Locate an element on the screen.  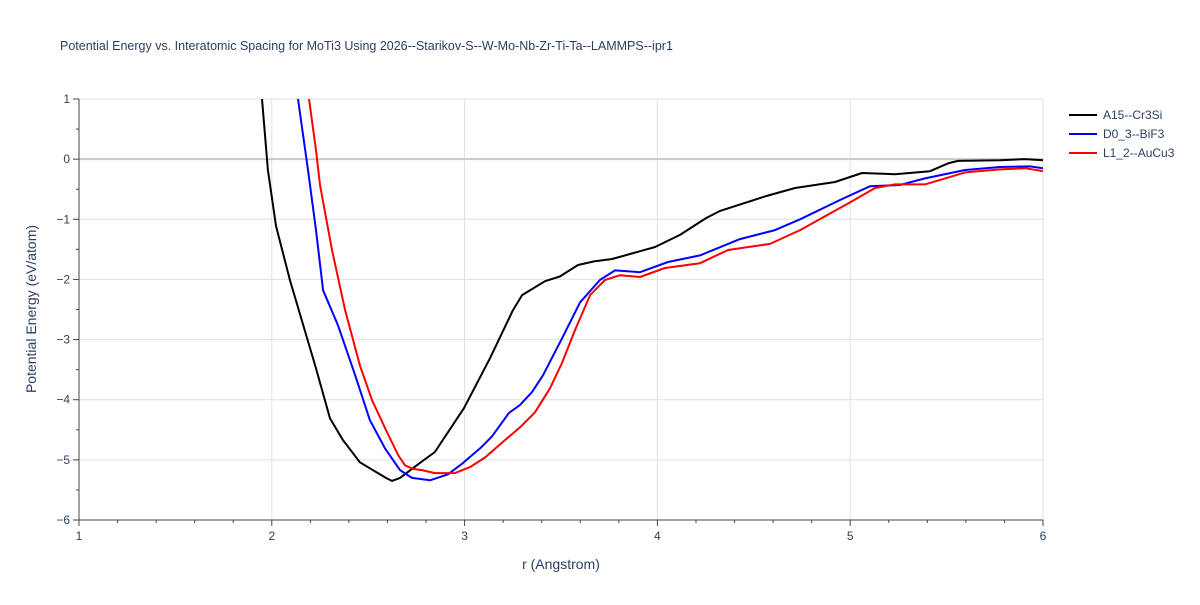
y-tick-label: −5 is located at coordinates (63, 460).